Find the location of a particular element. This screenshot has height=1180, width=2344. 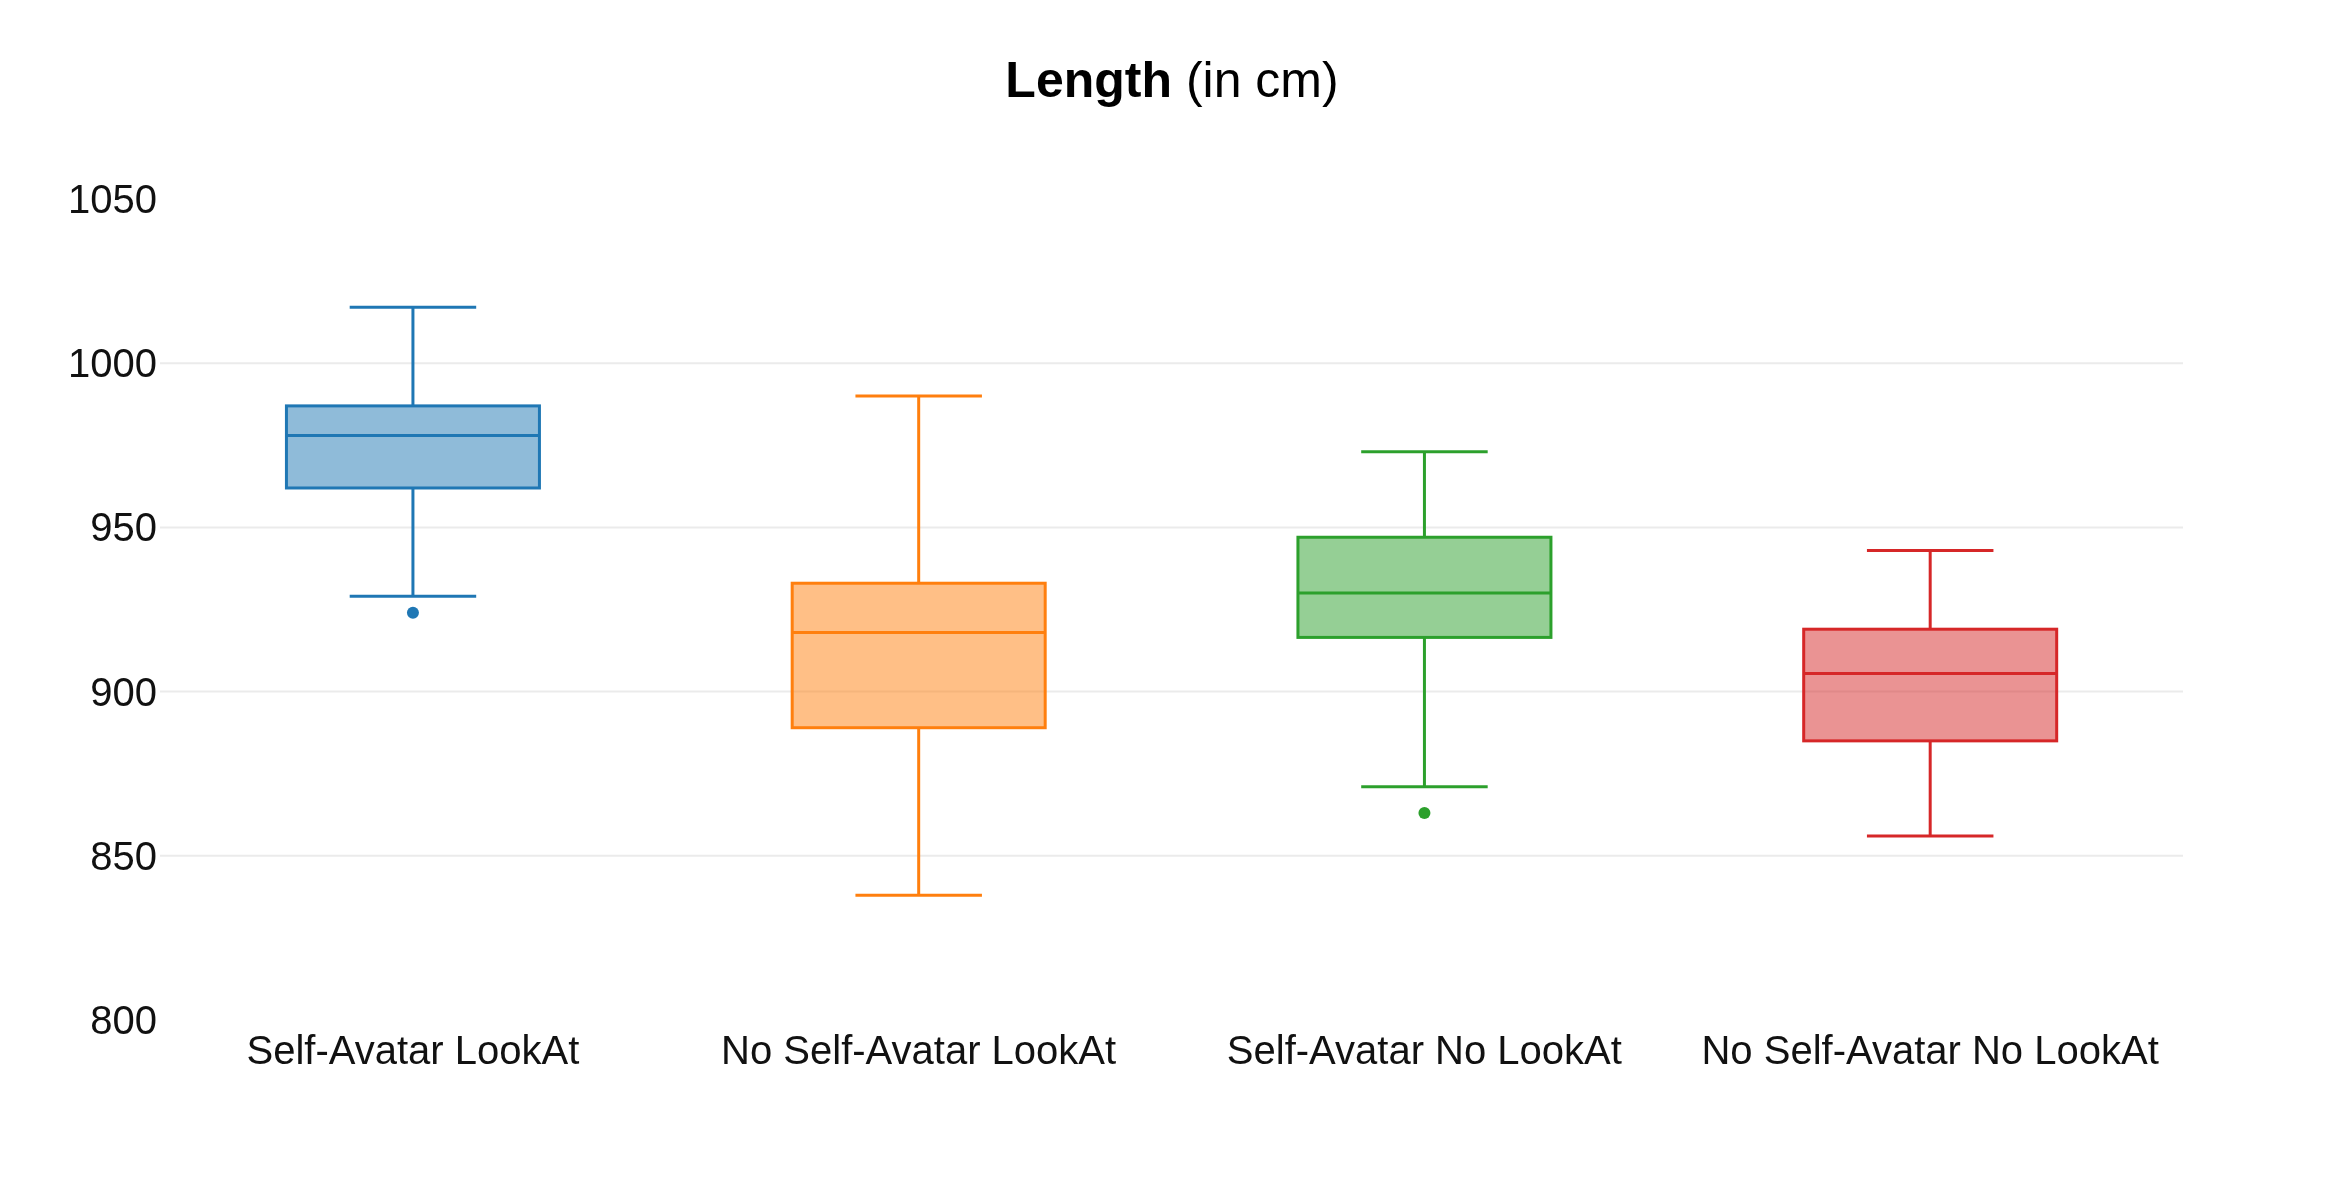

x-tick-label: No Self-Avatar LookAt is located at coordinates (919, 1050).